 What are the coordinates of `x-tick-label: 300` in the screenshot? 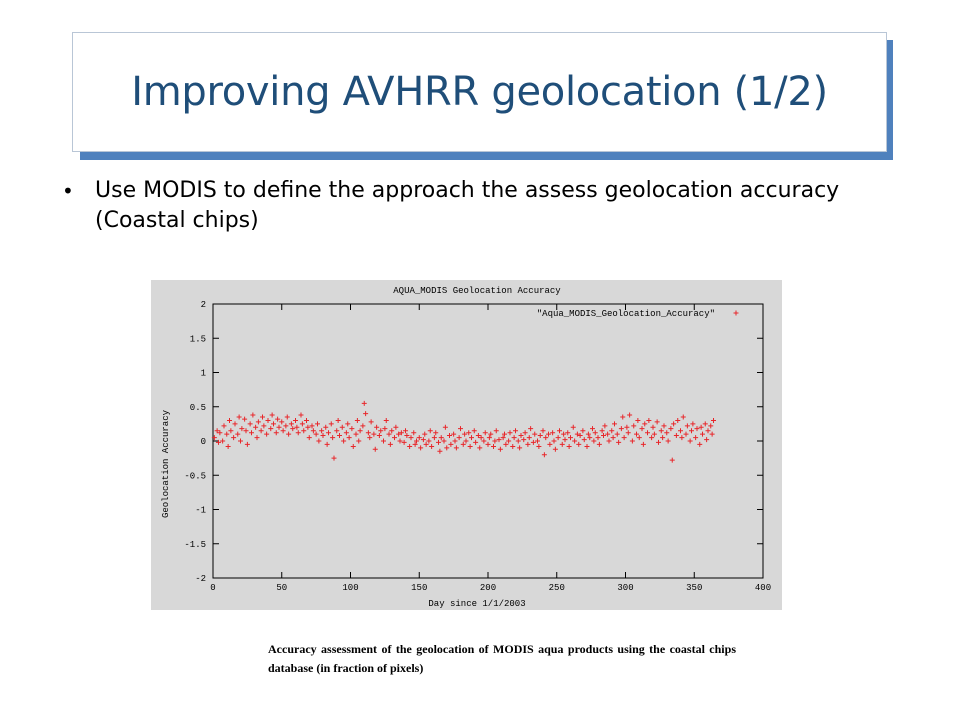 It's located at (625, 588).